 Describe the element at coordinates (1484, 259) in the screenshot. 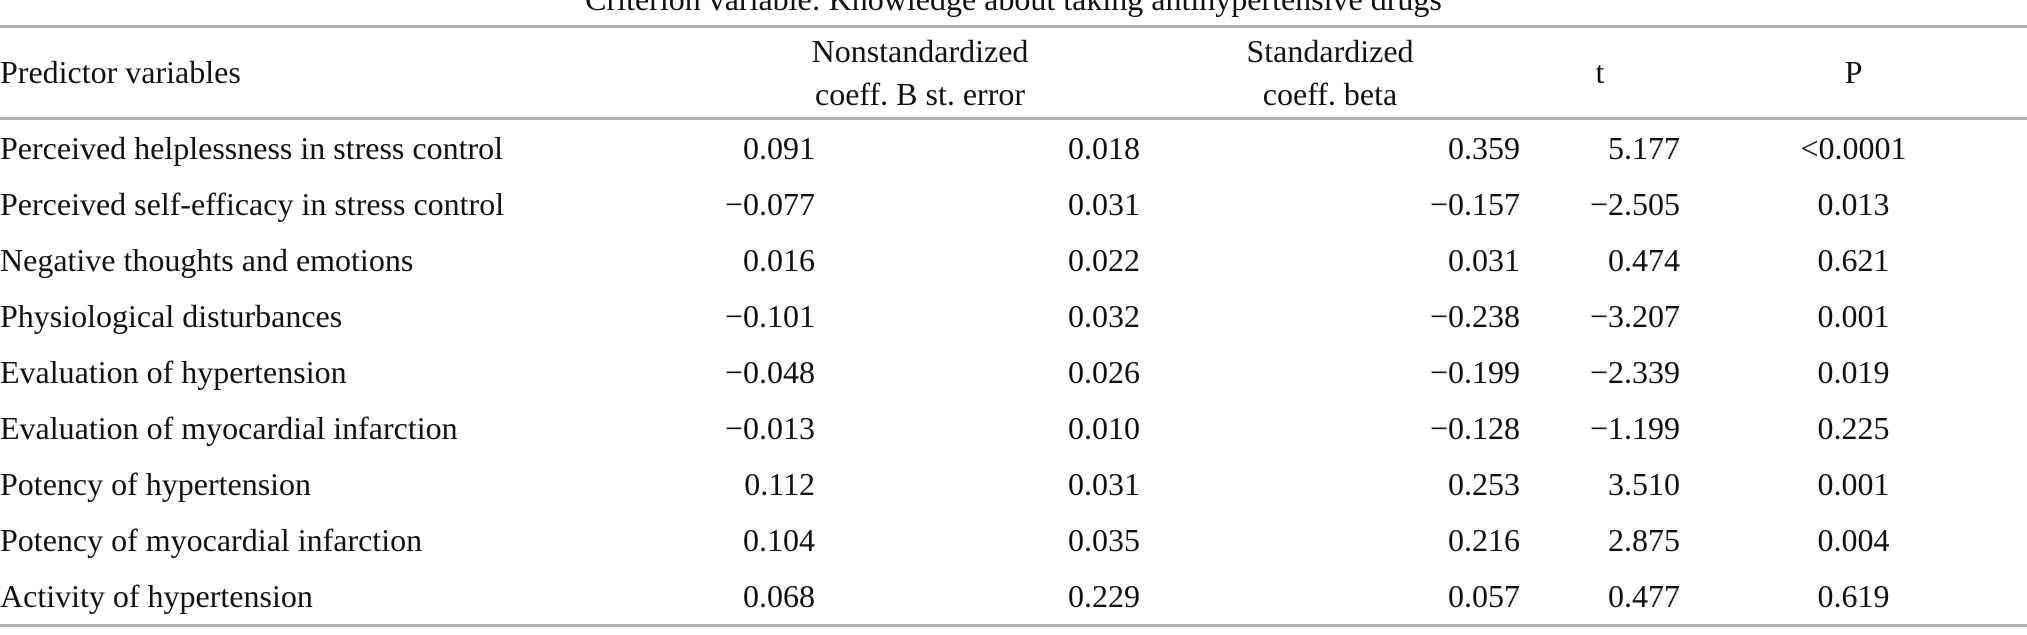

I see `cell-beta: 0.031` at that location.